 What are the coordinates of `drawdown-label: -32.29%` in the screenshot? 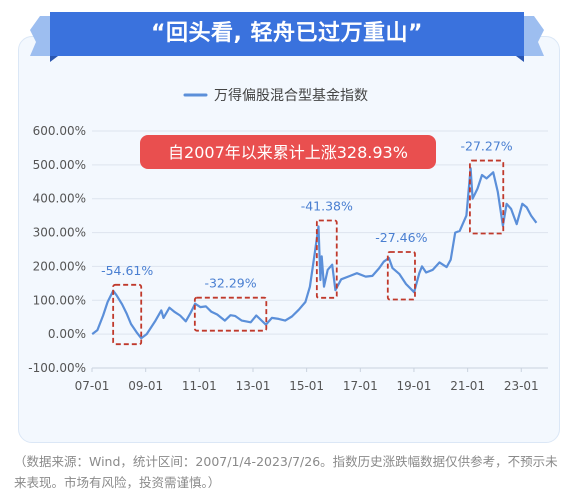 It's located at (230, 283).